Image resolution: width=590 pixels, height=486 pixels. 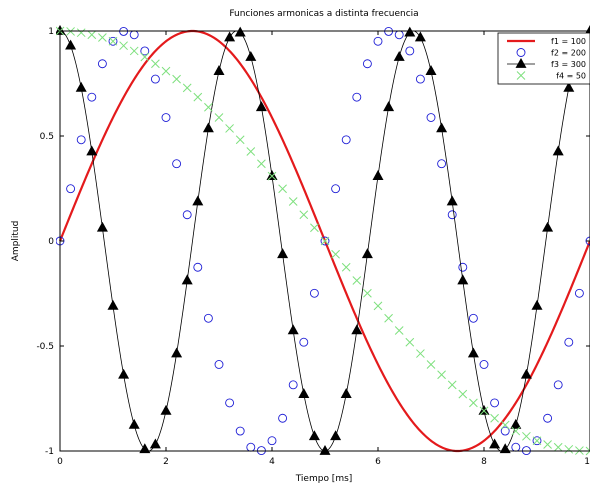 What do you see at coordinates (521, 62) in the screenshot?
I see `legend-swatch-f3` at bounding box center [521, 62].